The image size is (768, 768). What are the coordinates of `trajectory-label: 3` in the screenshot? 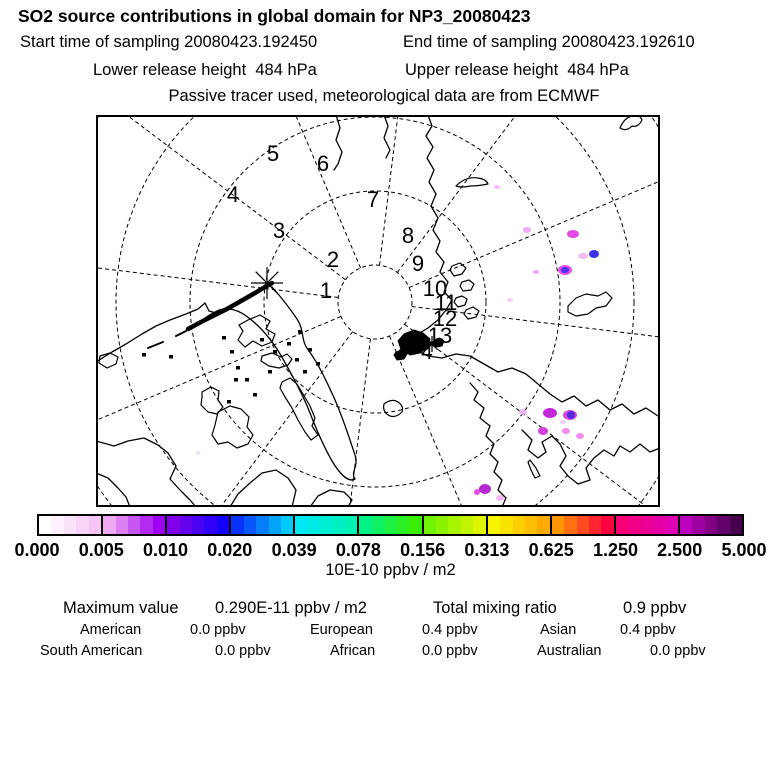 It's located at (279, 230).